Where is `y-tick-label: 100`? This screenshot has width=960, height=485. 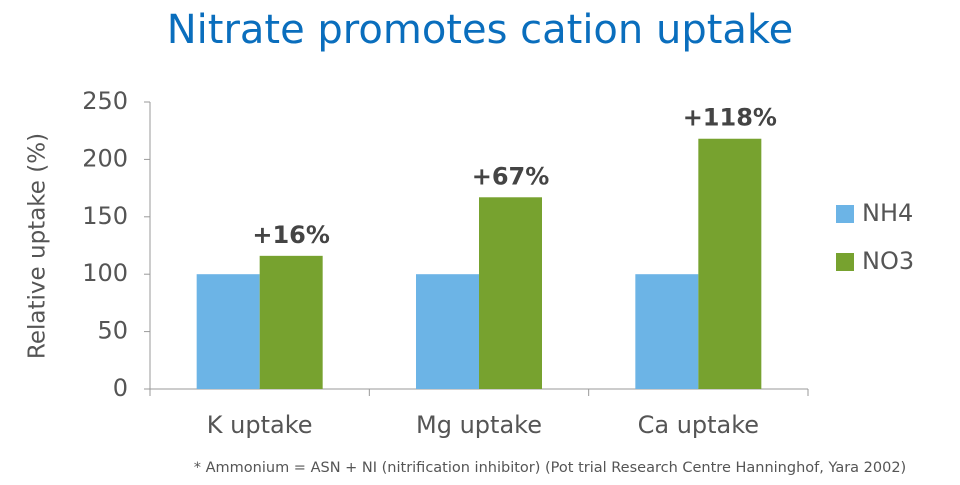 y-tick-label: 100 is located at coordinates (105, 273).